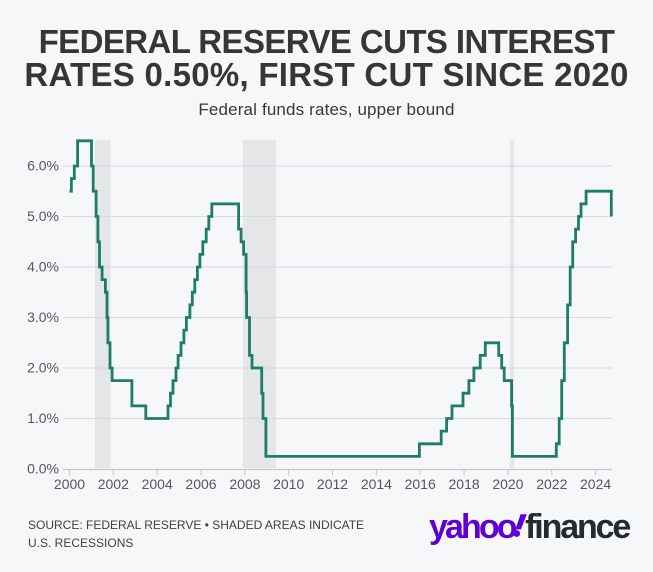  I want to click on svg-text: 2022, so click(551, 484).